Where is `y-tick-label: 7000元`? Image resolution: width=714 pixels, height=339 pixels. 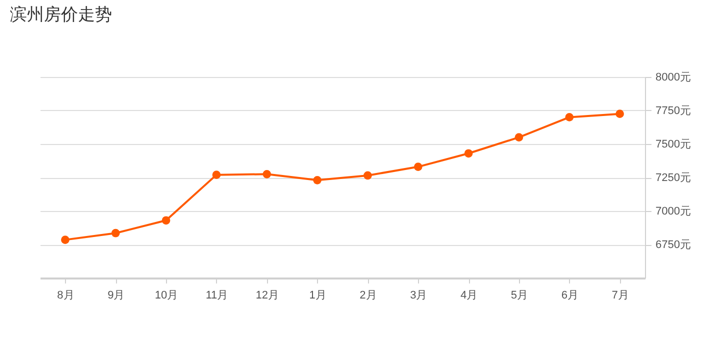
y-tick-label: 7000元 is located at coordinates (673, 212).